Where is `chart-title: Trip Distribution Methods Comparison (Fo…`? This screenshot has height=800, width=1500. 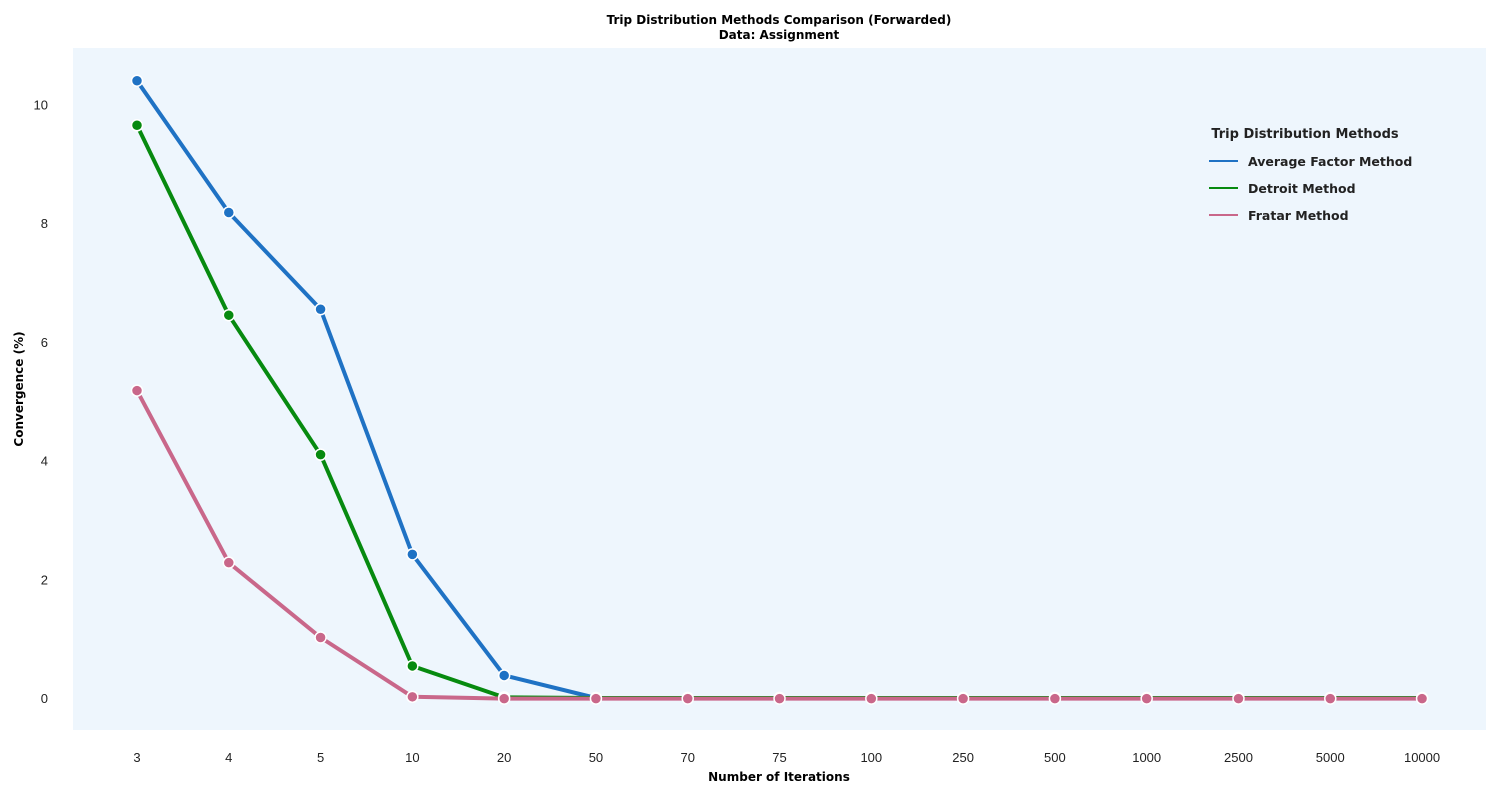
chart-title: Trip Distribution Methods Comparison (Fo… is located at coordinates (779, 20).